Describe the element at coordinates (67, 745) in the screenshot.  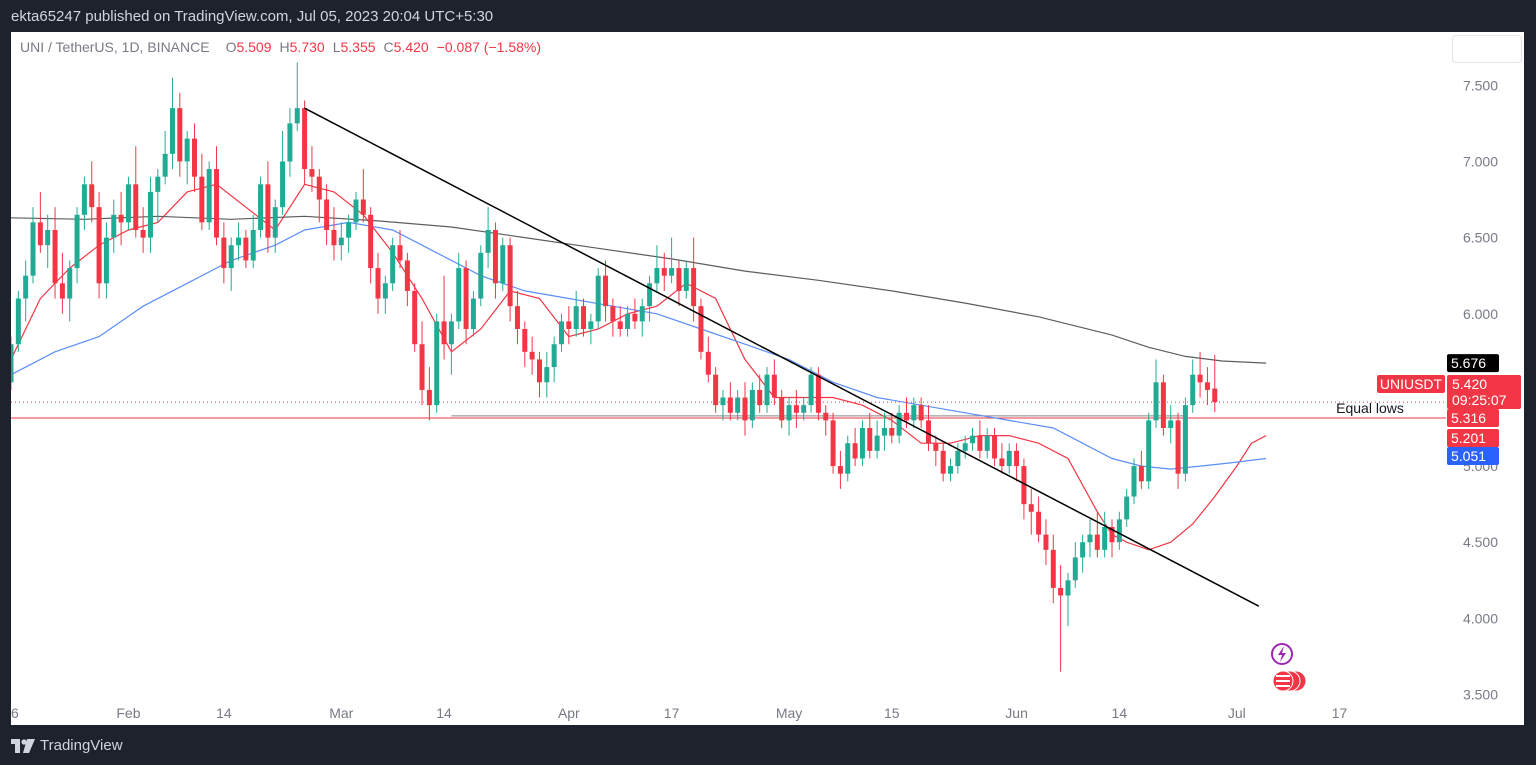
I see `tradingview-logo: TradingView` at that location.